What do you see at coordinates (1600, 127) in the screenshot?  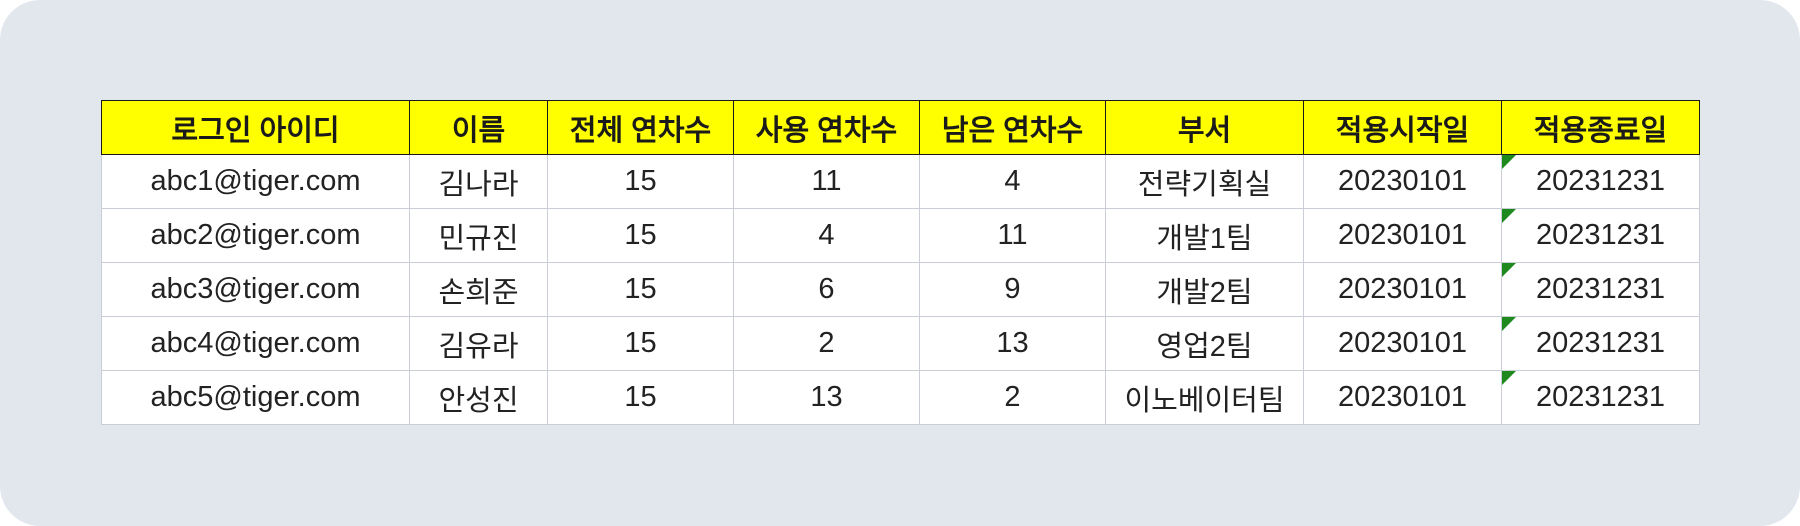 I see `header-cell-end-date: 적용종료일` at bounding box center [1600, 127].